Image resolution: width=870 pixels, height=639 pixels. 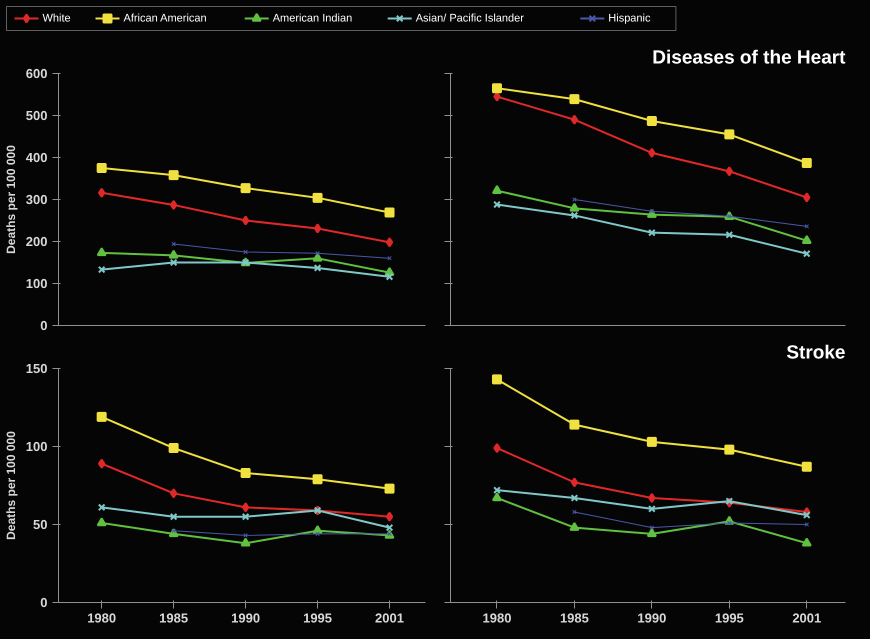 What do you see at coordinates (312, 18) in the screenshot?
I see `legend-label: American Indian` at bounding box center [312, 18].